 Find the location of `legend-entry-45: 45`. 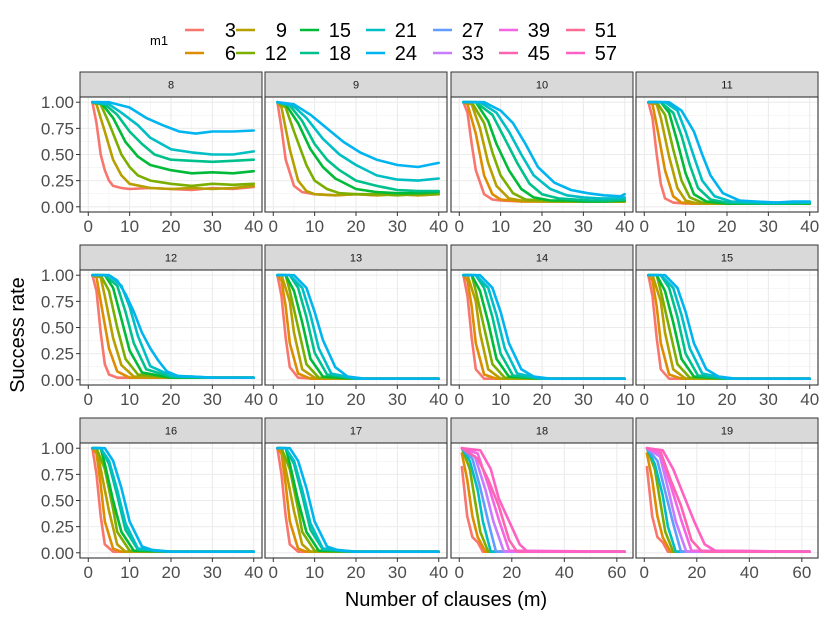

legend-entry-45: 45 is located at coordinates (524, 54).